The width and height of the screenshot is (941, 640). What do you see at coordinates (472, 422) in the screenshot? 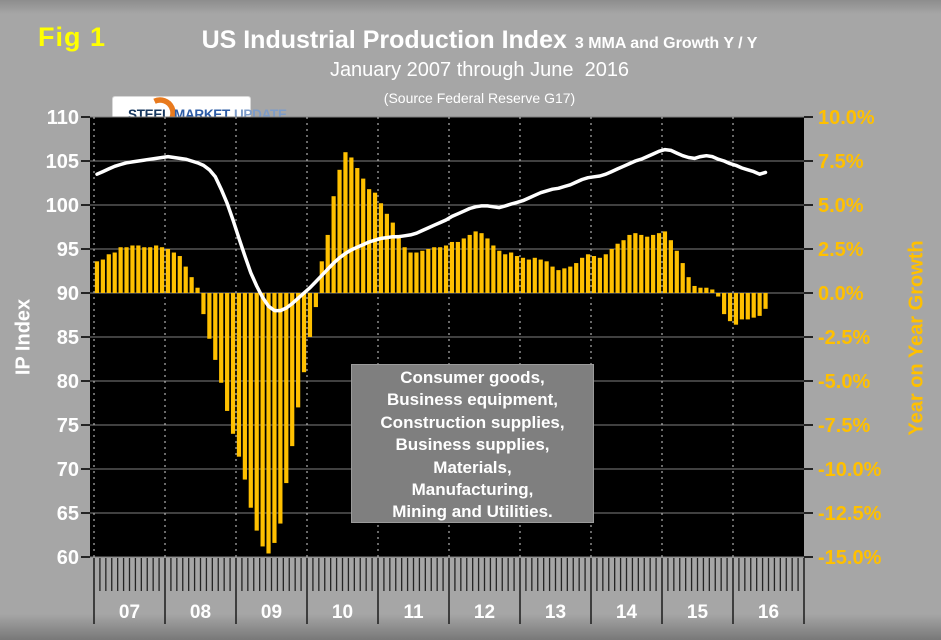
I see `annotation-line: Construction supplies,` at bounding box center [472, 422].